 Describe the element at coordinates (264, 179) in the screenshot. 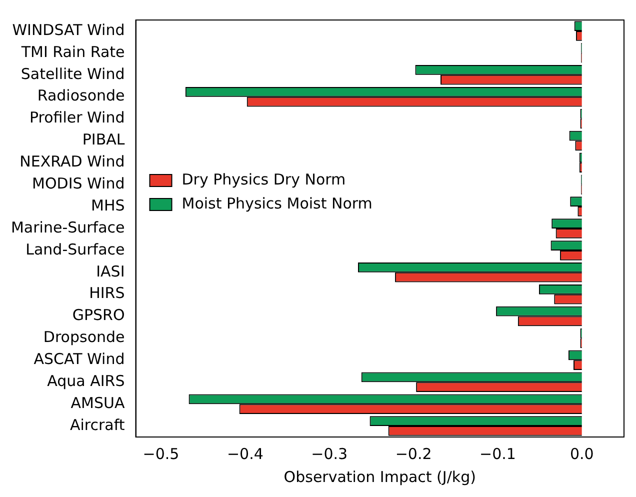

I see `legend-label: Dry Physics Dry Norm` at that location.